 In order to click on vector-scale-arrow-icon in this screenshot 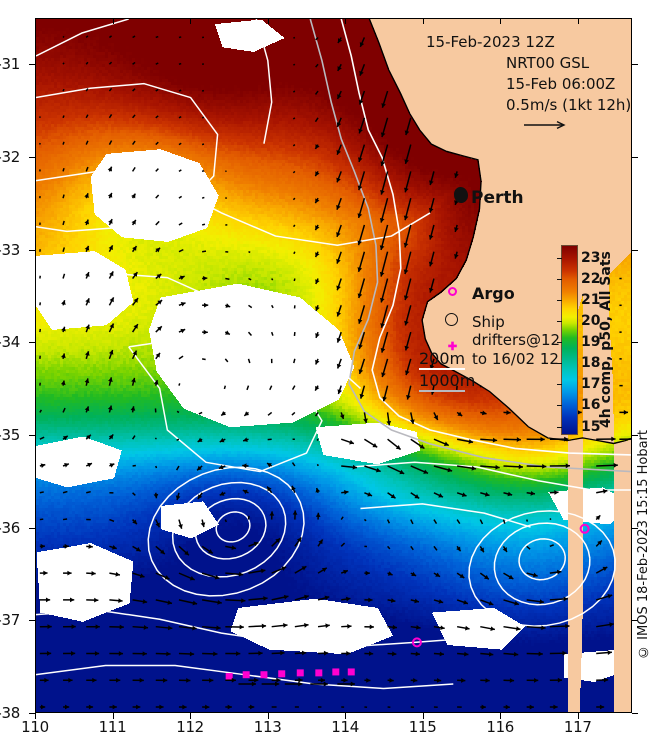, I will do `click(545, 125)`.